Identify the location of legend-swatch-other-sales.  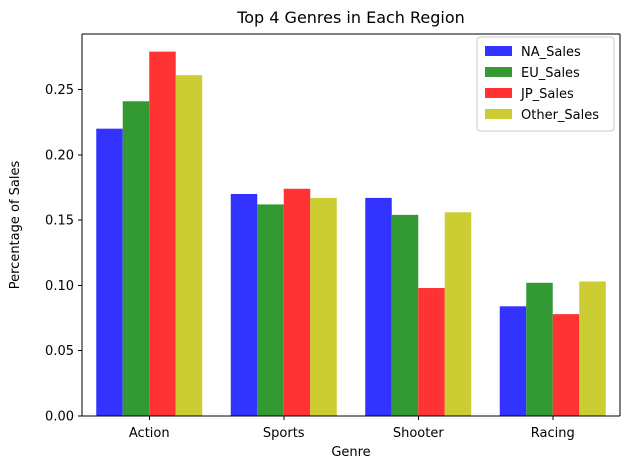
(498, 114).